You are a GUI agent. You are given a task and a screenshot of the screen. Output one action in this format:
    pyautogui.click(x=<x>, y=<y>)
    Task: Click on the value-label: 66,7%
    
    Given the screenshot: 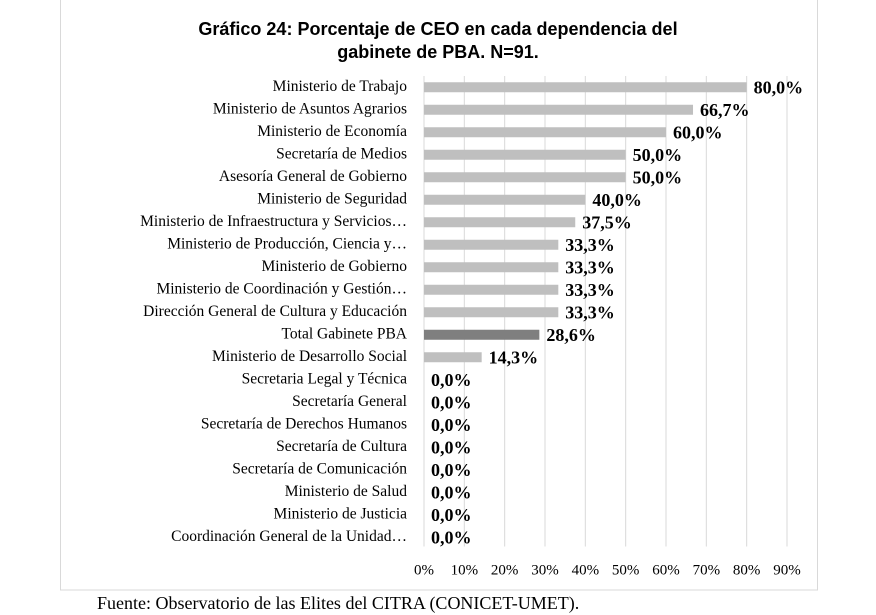 What is the action you would take?
    pyautogui.click(x=725, y=110)
    